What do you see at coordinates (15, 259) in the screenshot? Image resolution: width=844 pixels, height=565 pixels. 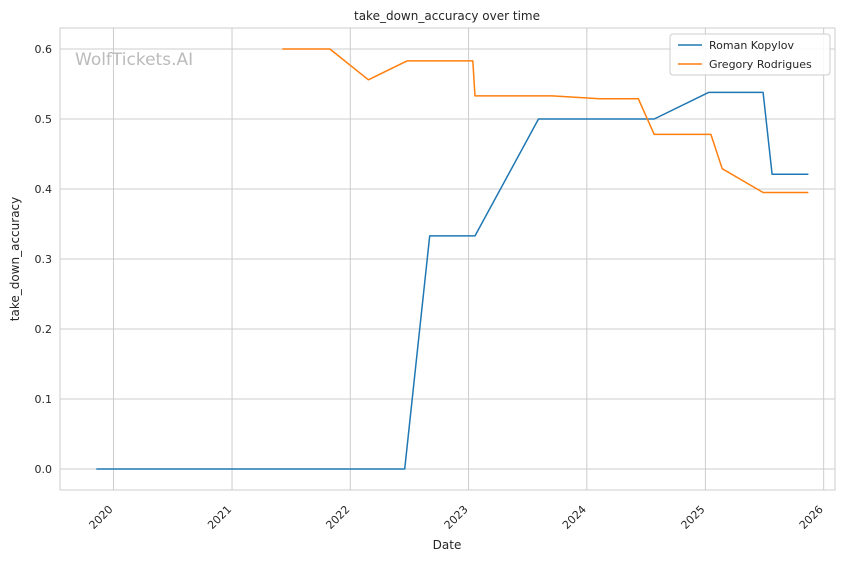 I see `y-axis-label: take_down_accuracy` at bounding box center [15, 259].